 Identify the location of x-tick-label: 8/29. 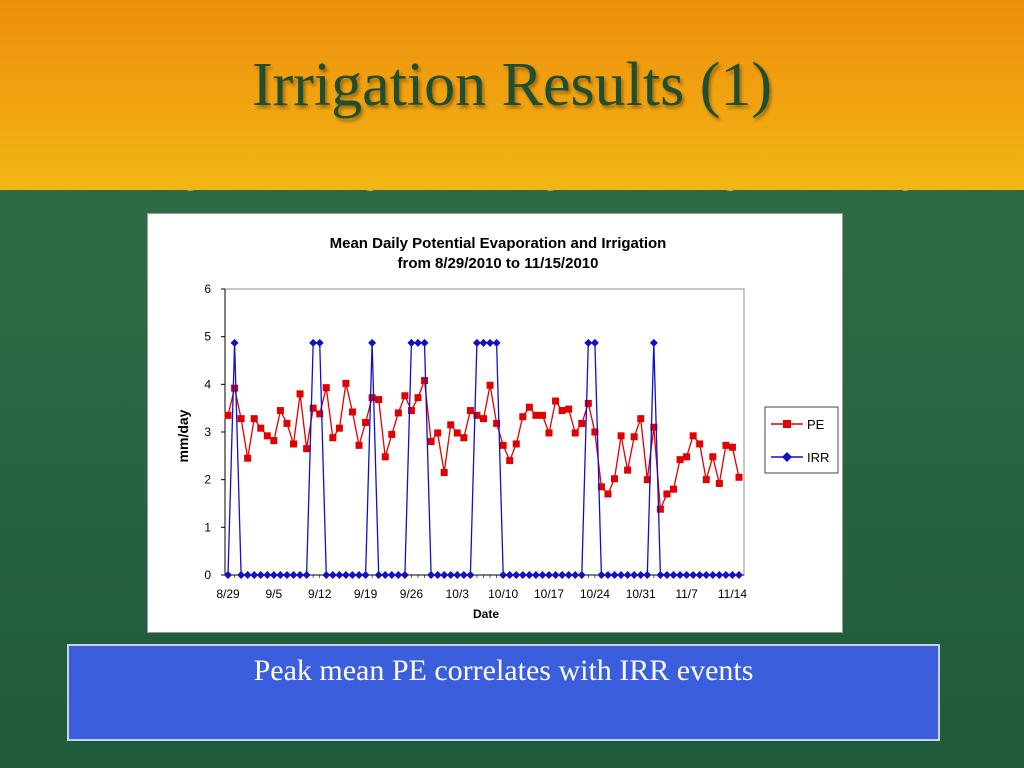
(228, 594).